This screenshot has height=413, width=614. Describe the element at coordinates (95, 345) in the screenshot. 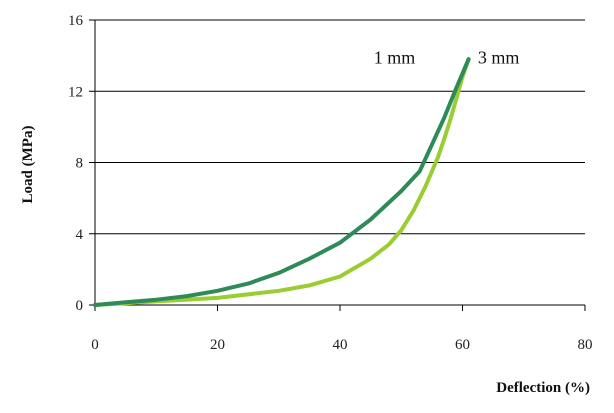

I see `x-tick-label-0: 0` at that location.